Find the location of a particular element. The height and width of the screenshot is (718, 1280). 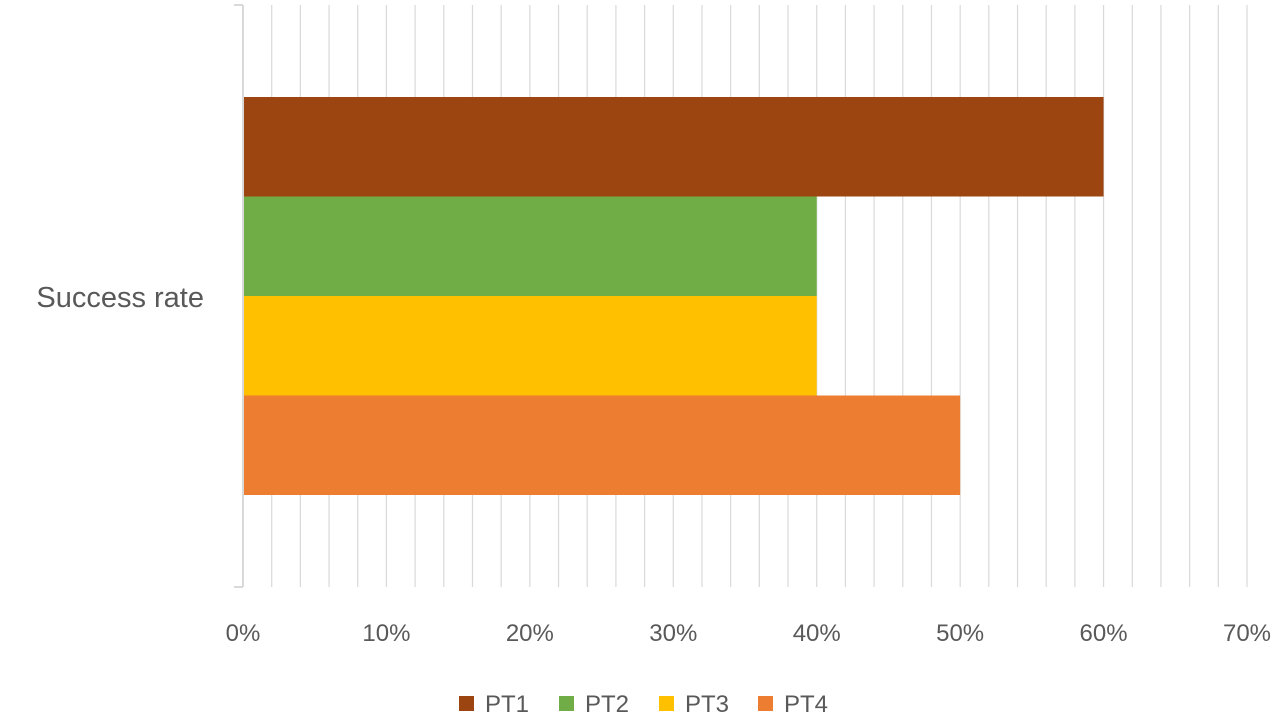

x-tick-label: 20% is located at coordinates (530, 633).